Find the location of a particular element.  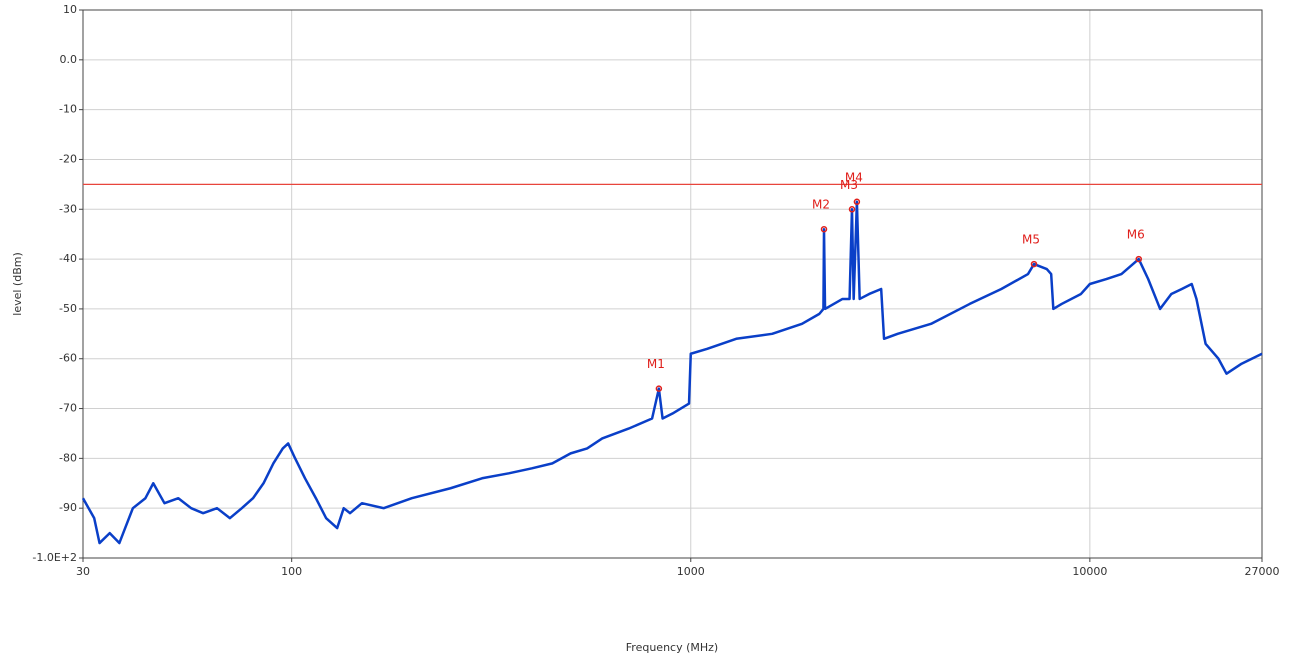

y-tick-label: -40 is located at coordinates (68, 258).